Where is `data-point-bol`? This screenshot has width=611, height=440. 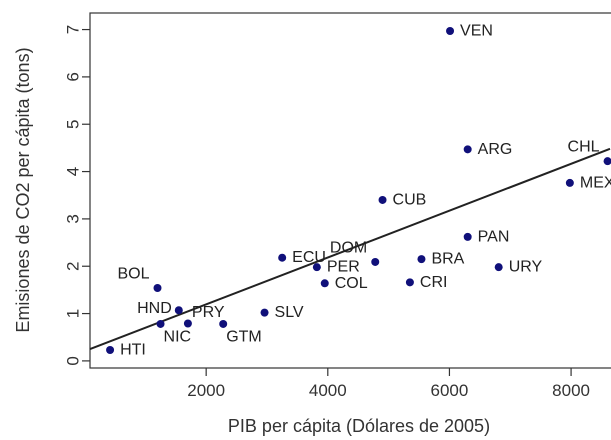 data-point-bol is located at coordinates (157, 288).